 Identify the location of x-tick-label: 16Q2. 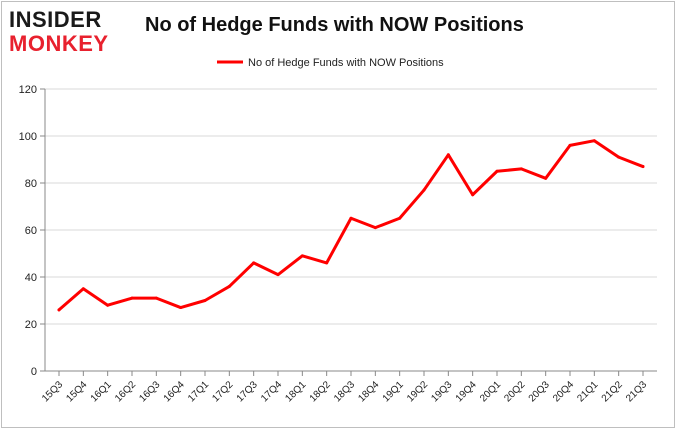
(125, 391).